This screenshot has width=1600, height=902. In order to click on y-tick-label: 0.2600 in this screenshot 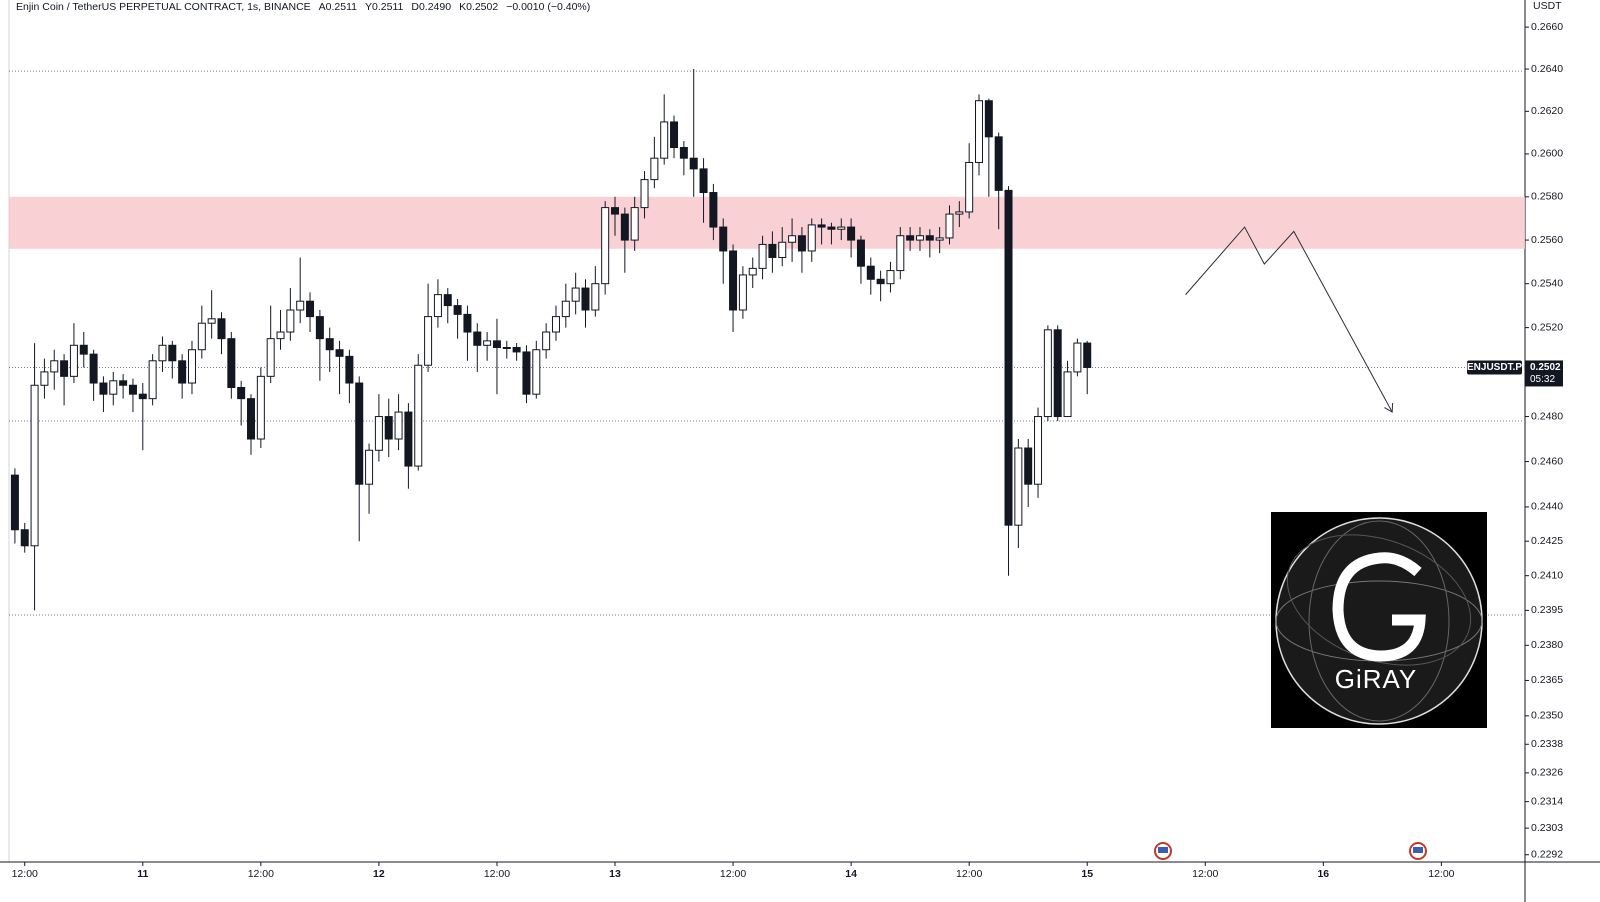, I will do `click(1547, 154)`.